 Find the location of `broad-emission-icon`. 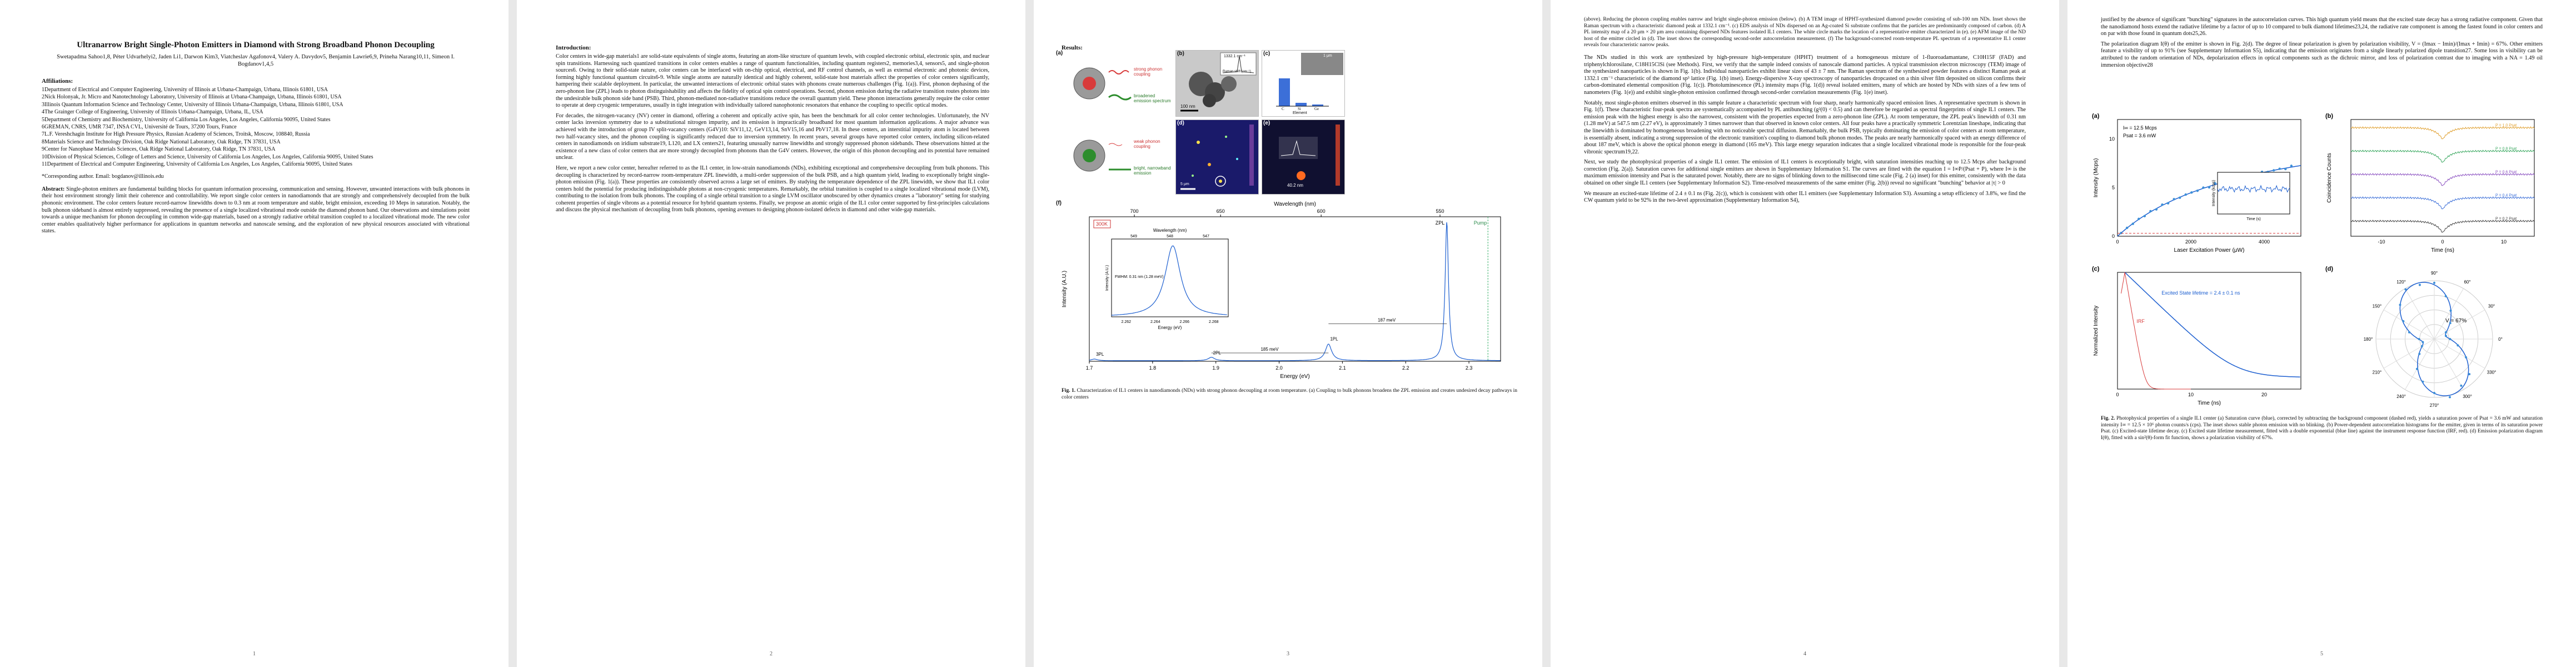

broad-emission-icon is located at coordinates (1120, 97).